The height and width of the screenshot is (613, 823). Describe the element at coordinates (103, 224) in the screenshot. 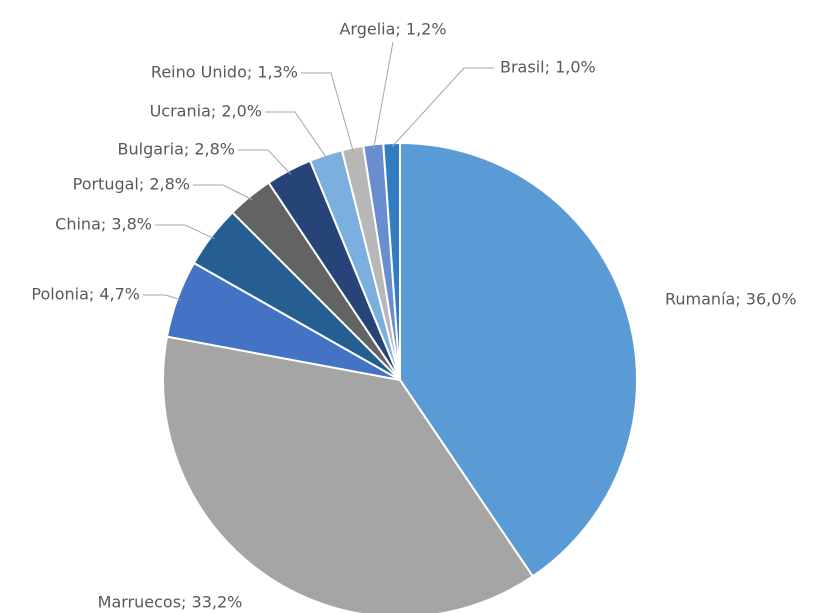

I see `data-label: China; 3,8%` at that location.